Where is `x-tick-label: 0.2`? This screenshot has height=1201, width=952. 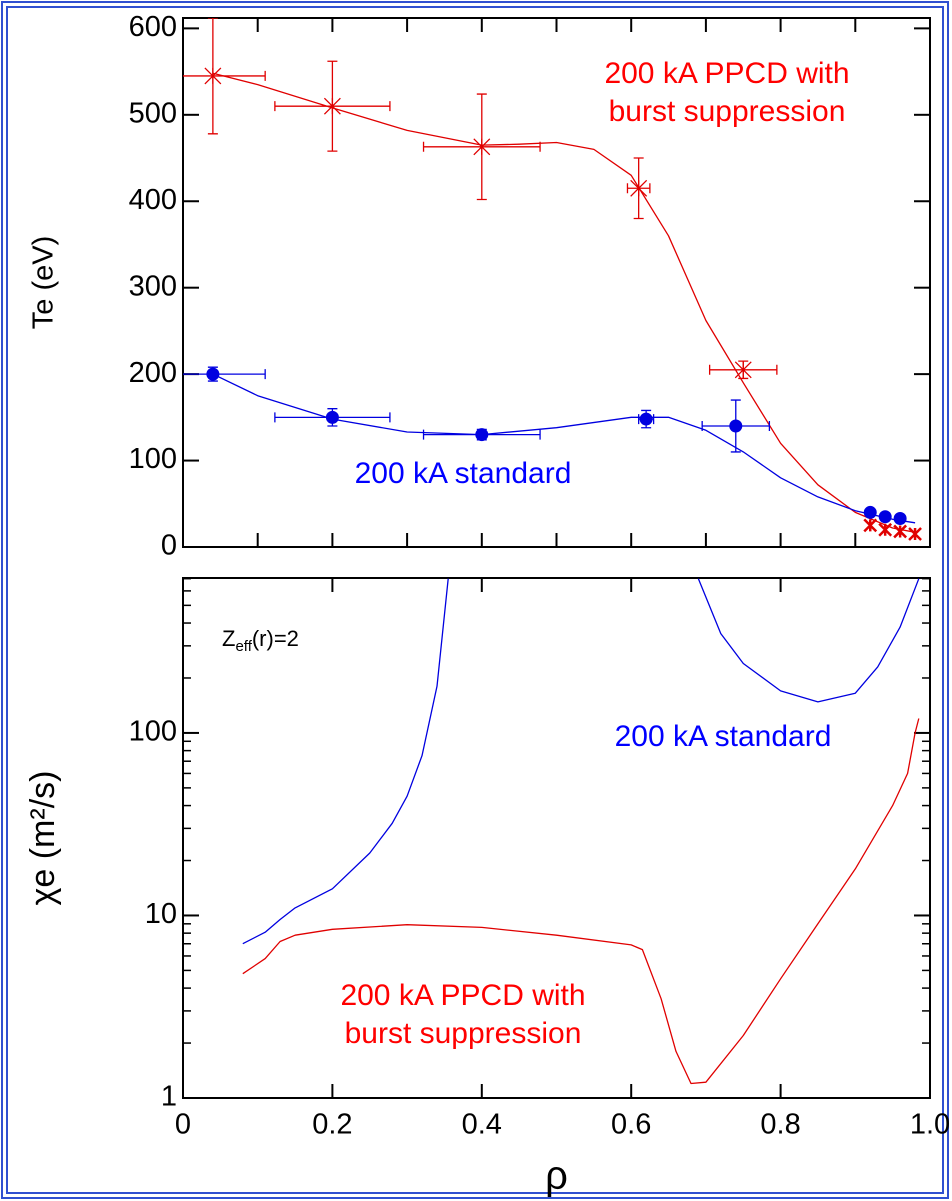 x-tick-label: 0.2 is located at coordinates (332, 1125).